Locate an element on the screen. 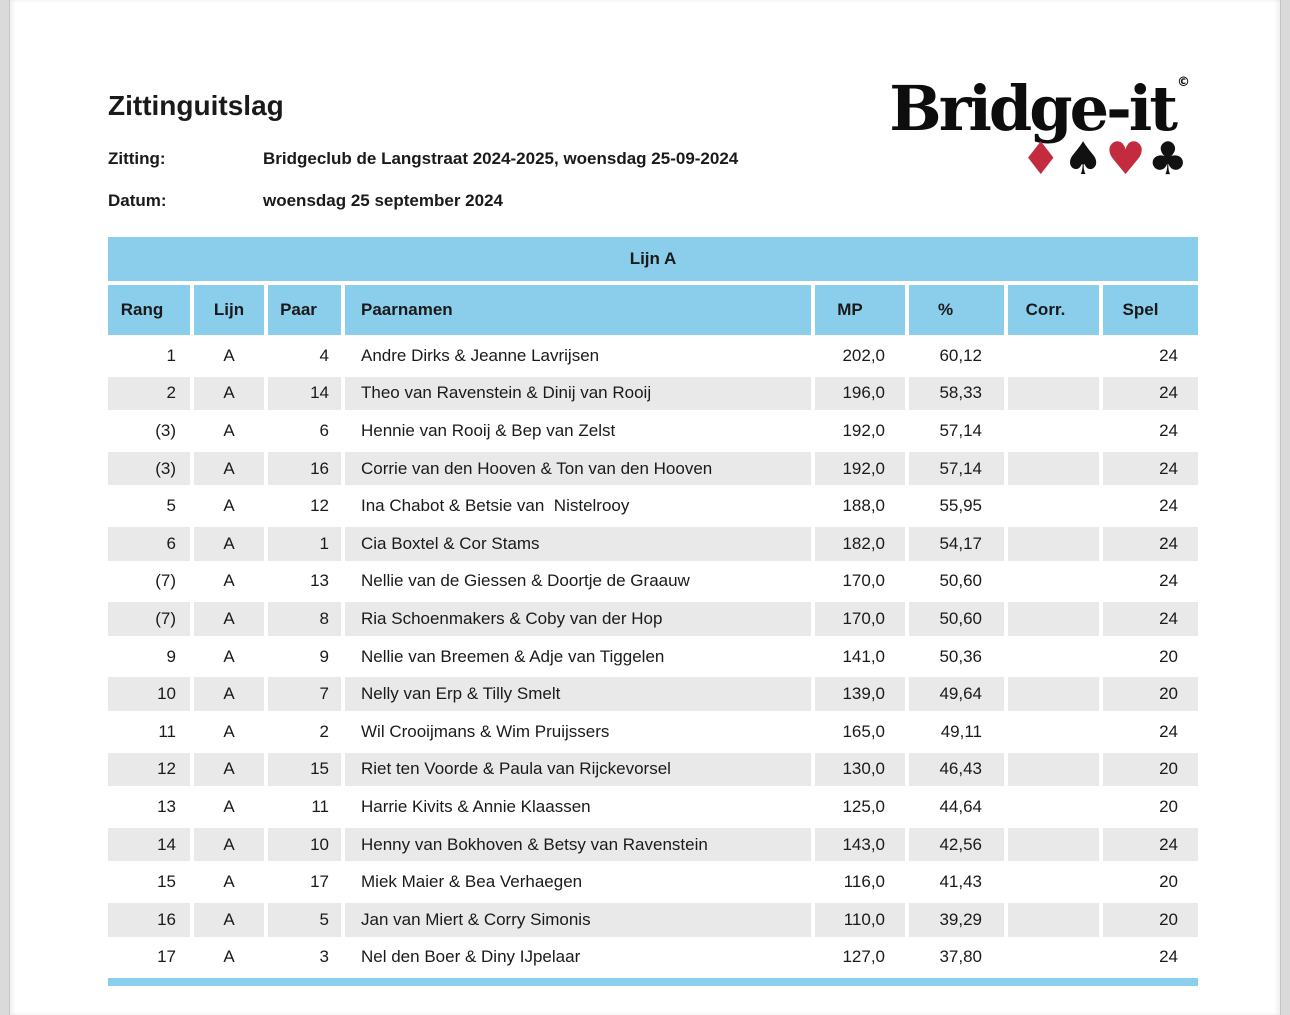  column-header-paarnamen: Paarnamen is located at coordinates (578, 310).